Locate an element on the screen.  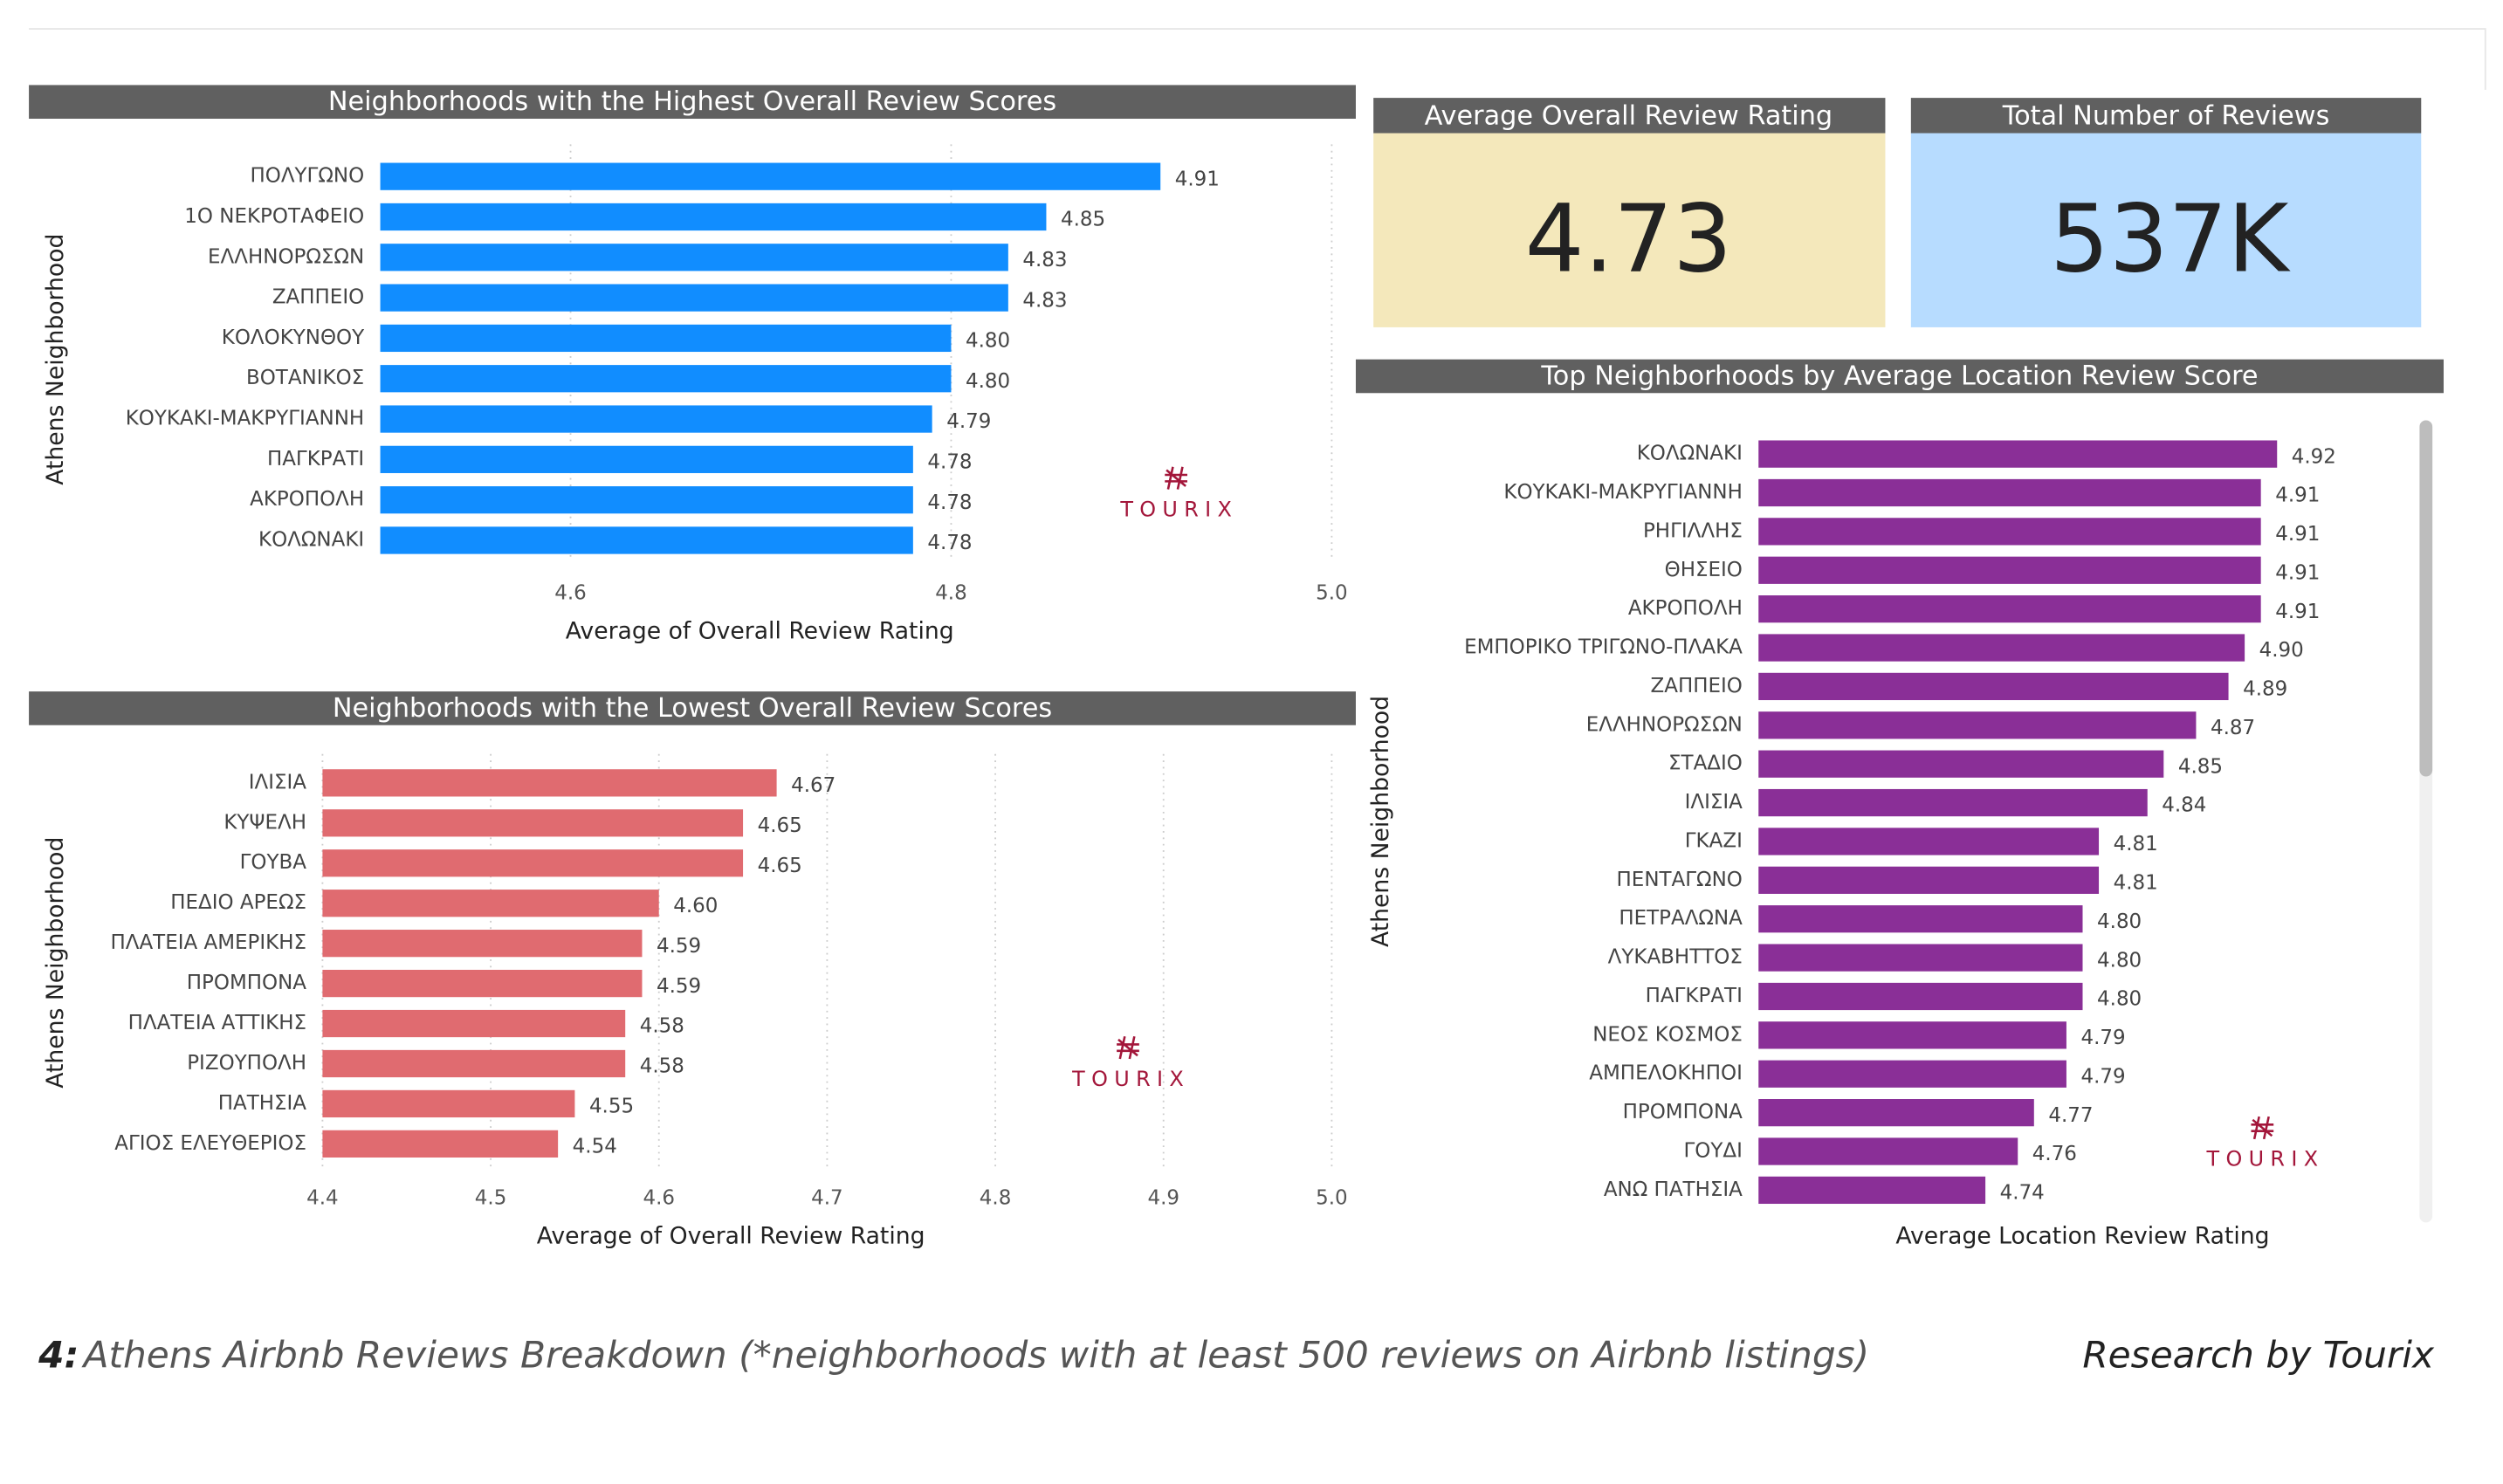
category-label: ΓΚΑΖΙ is located at coordinates (1714, 840).